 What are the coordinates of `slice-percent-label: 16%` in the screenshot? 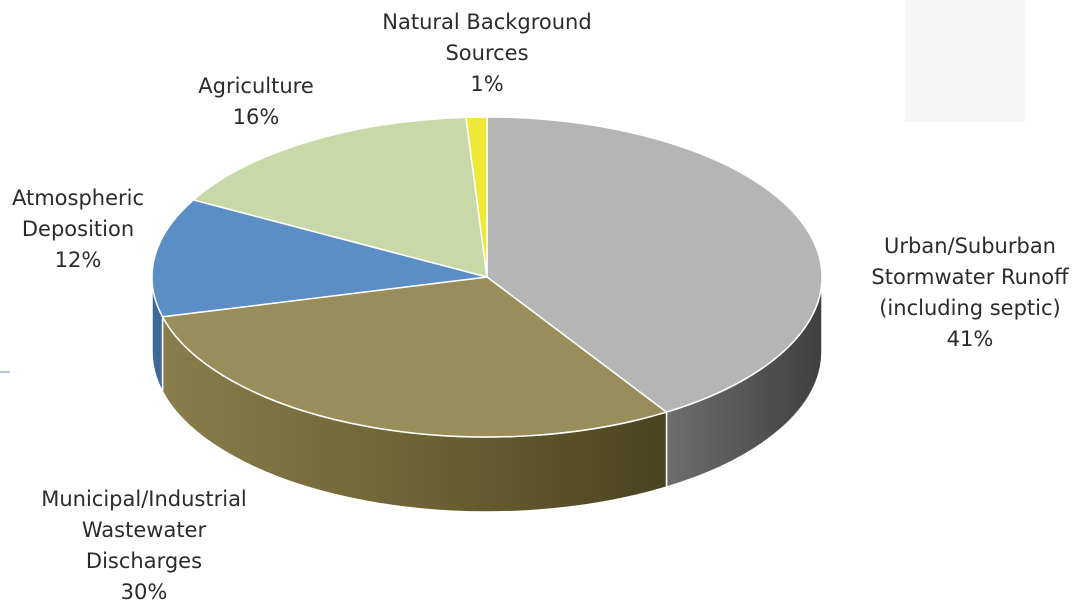 It's located at (256, 117).